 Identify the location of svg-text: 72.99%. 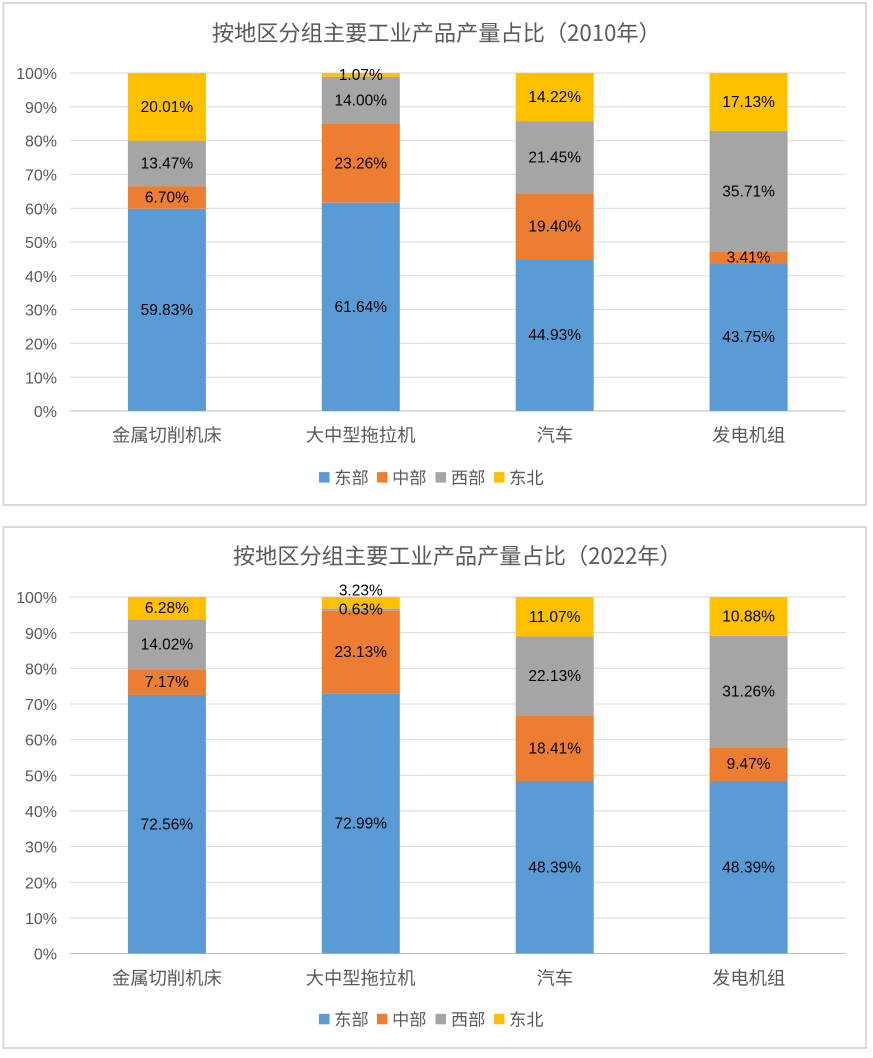
(361, 824).